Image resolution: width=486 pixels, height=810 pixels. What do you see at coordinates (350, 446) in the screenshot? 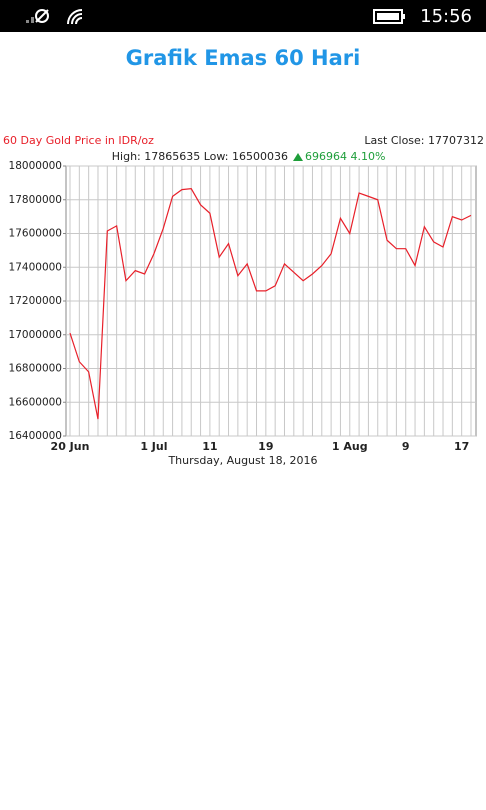
I see `x-tick-label: 1 Aug` at bounding box center [350, 446].